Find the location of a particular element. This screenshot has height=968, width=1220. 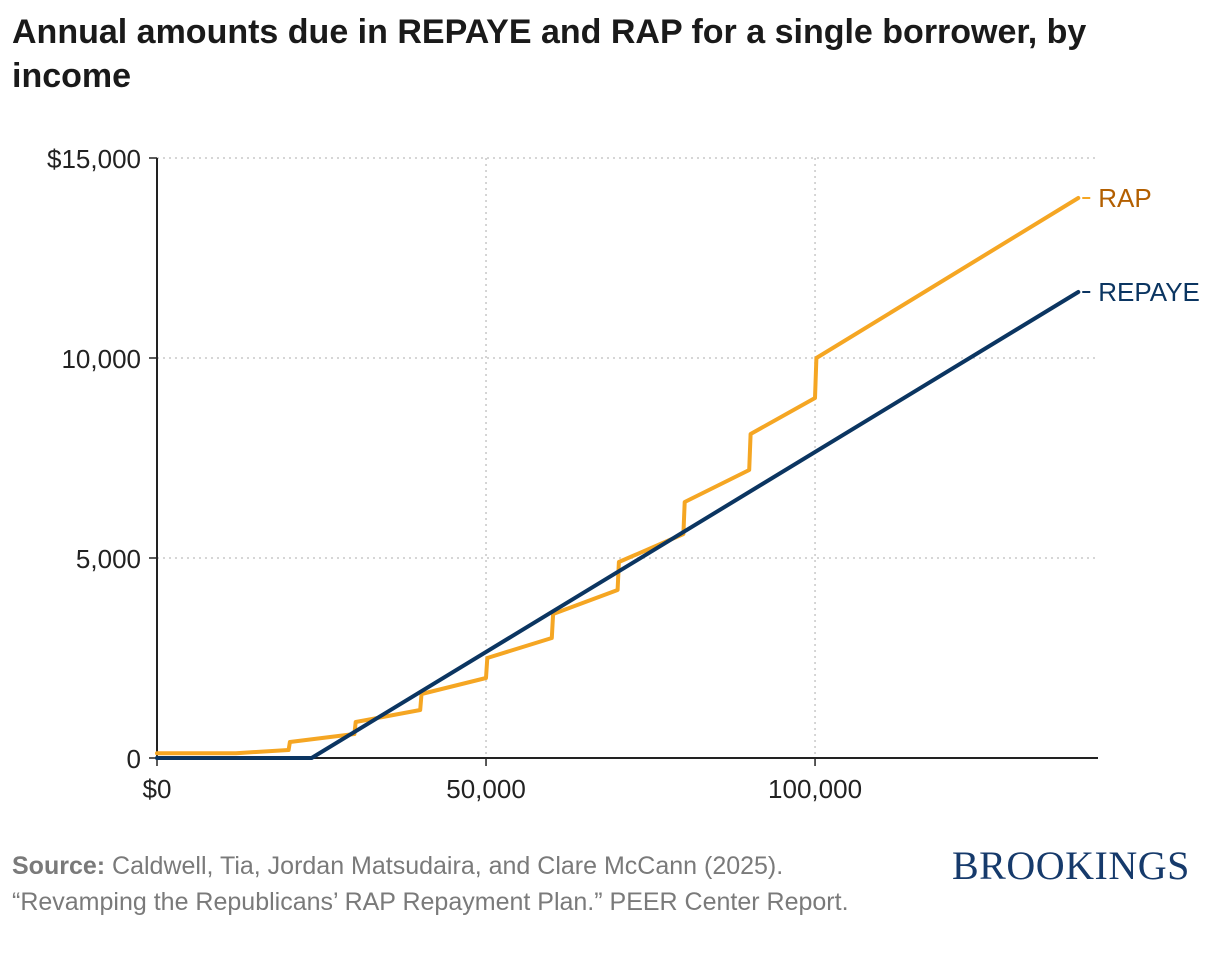

x-axis-ticks: $0 50,000 100,000 is located at coordinates (502, 781).